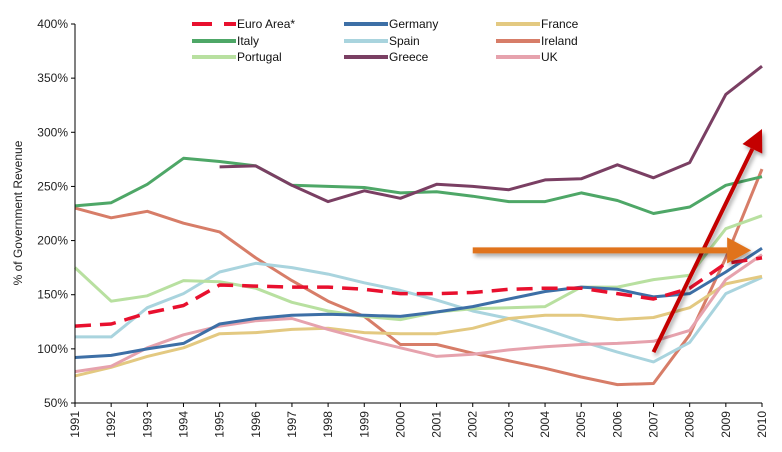  Describe the element at coordinates (75, 424) in the screenshot. I see `x-tick-label: 1991` at that location.